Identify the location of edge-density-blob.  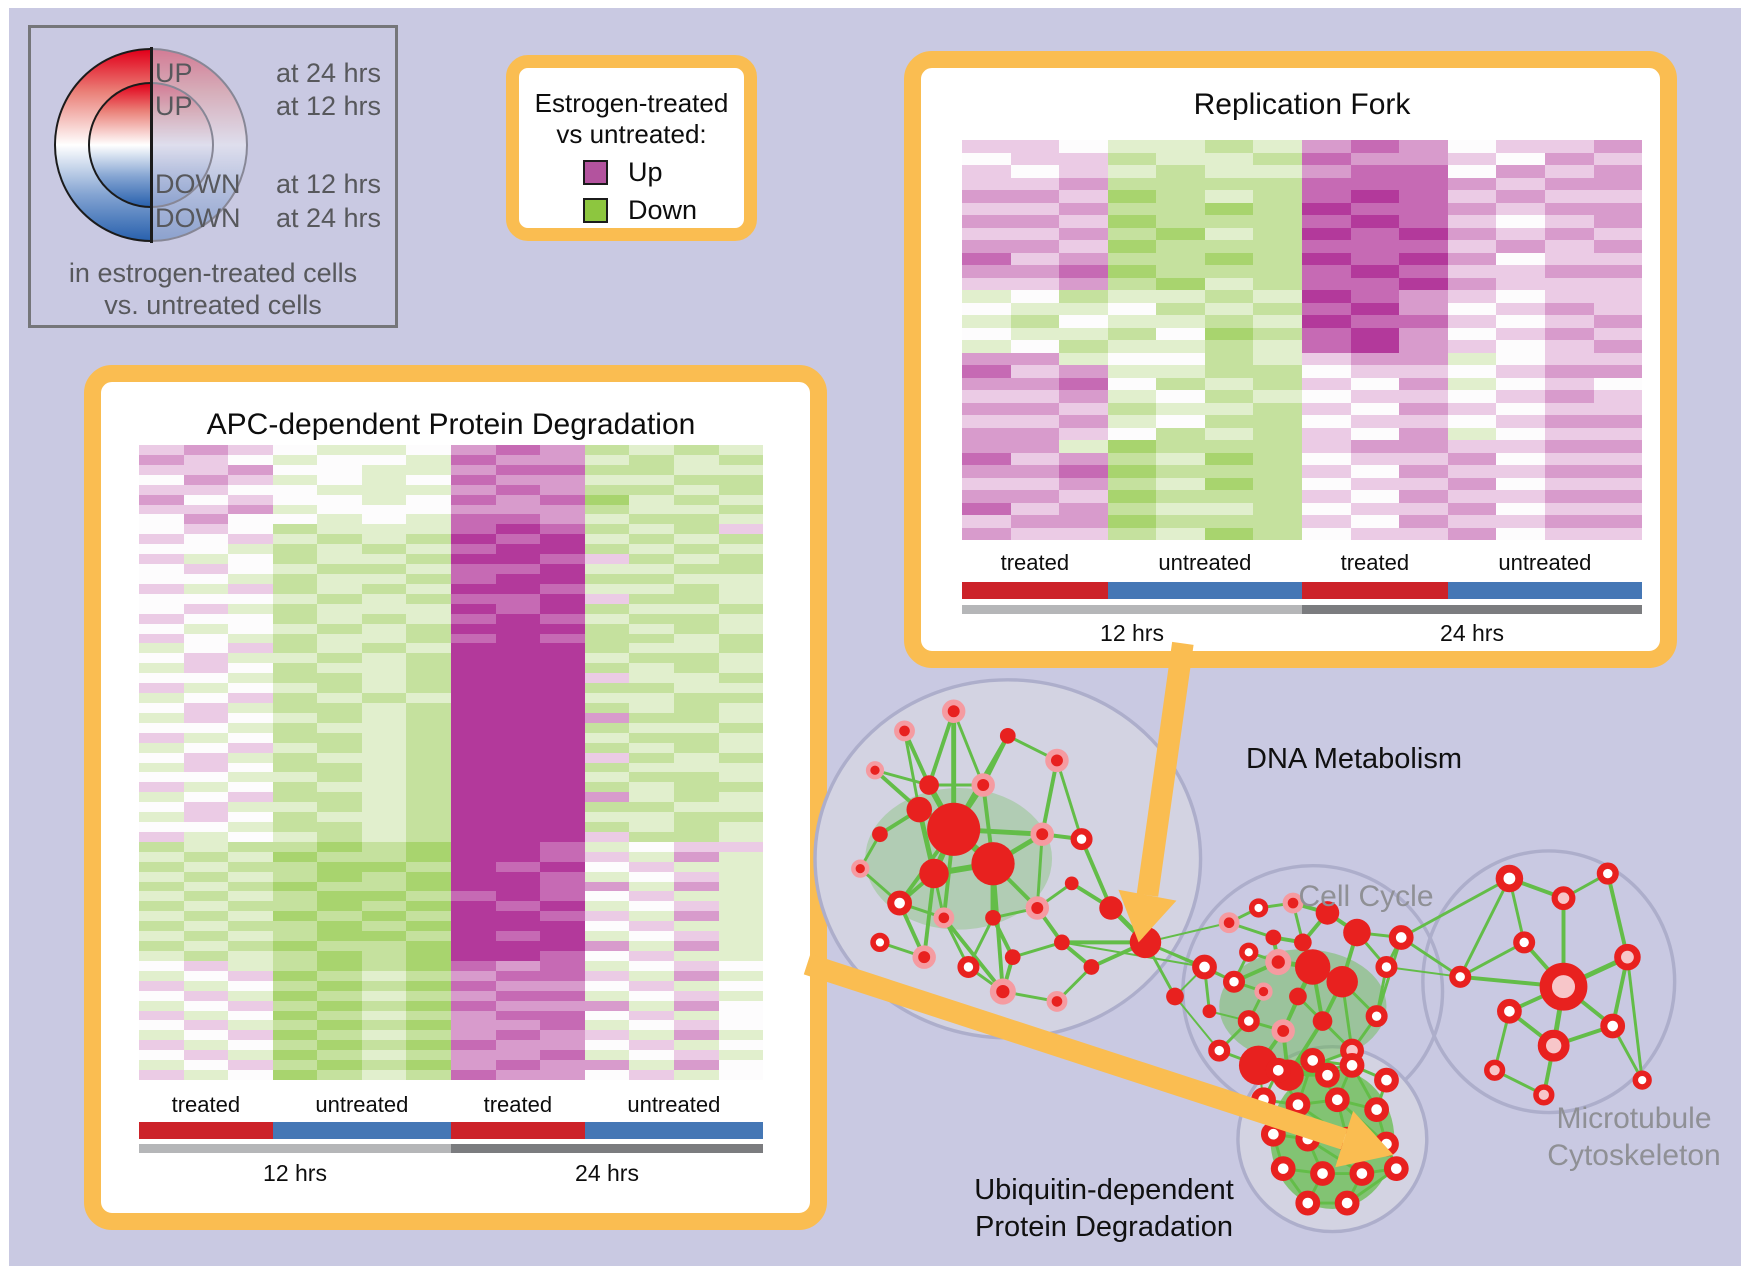
(1303, 1006).